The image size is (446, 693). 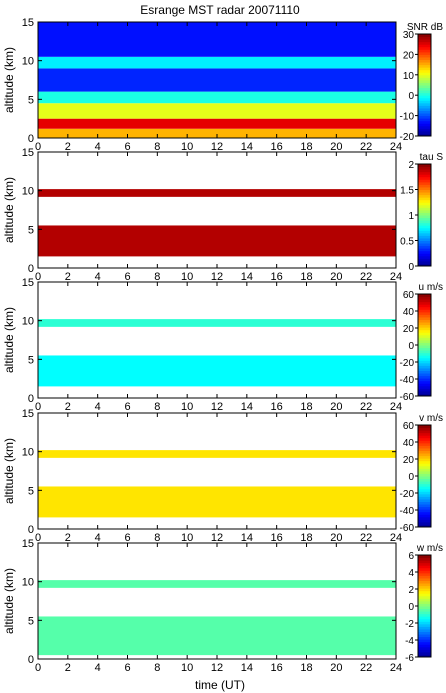 I want to click on x-tick-label: 6, so click(x=127, y=538).